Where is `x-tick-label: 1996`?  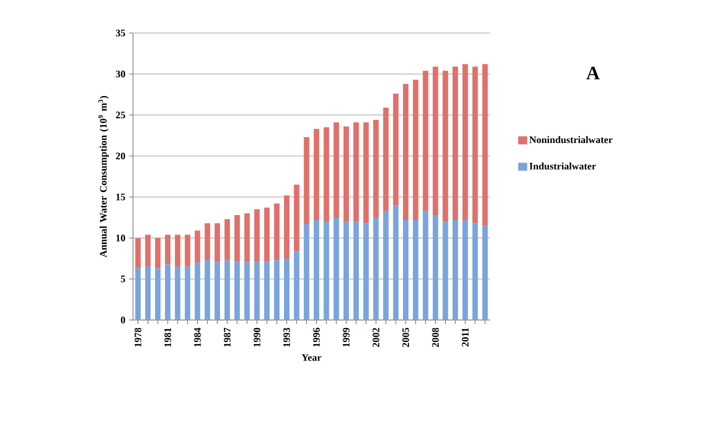 x-tick-label: 1996 is located at coordinates (316, 337).